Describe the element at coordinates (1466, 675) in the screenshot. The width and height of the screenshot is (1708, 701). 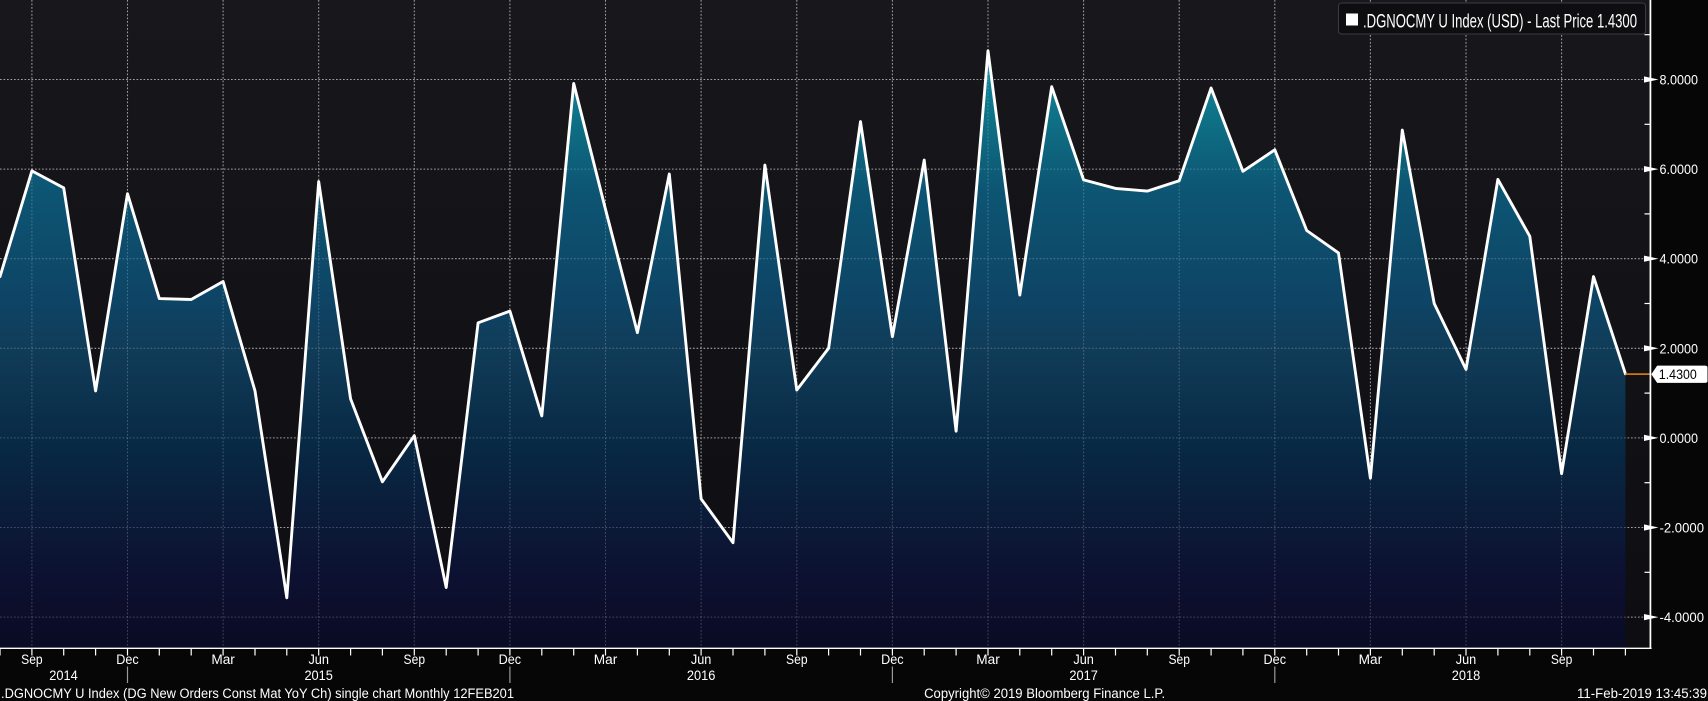
I see `svg-text: 2018` at that location.